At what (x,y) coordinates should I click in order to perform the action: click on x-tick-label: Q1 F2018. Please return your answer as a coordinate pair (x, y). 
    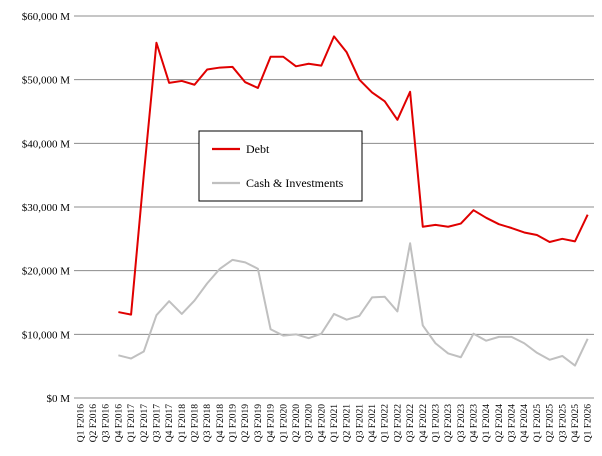
    Looking at the image, I should click on (183, 423).